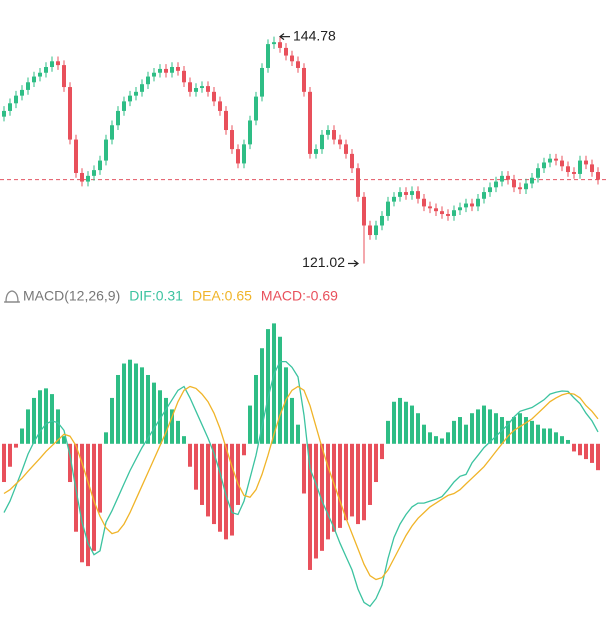 The height and width of the screenshot is (620, 607). I want to click on legend-label: DEA:0.65, so click(222, 296).